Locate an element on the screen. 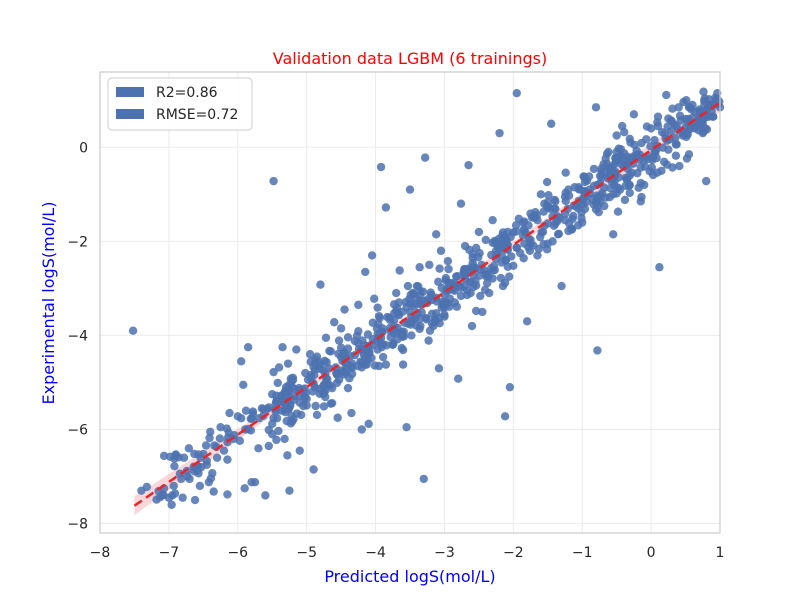 The height and width of the screenshot is (600, 800). y-tick-label: −2 is located at coordinates (77, 242).